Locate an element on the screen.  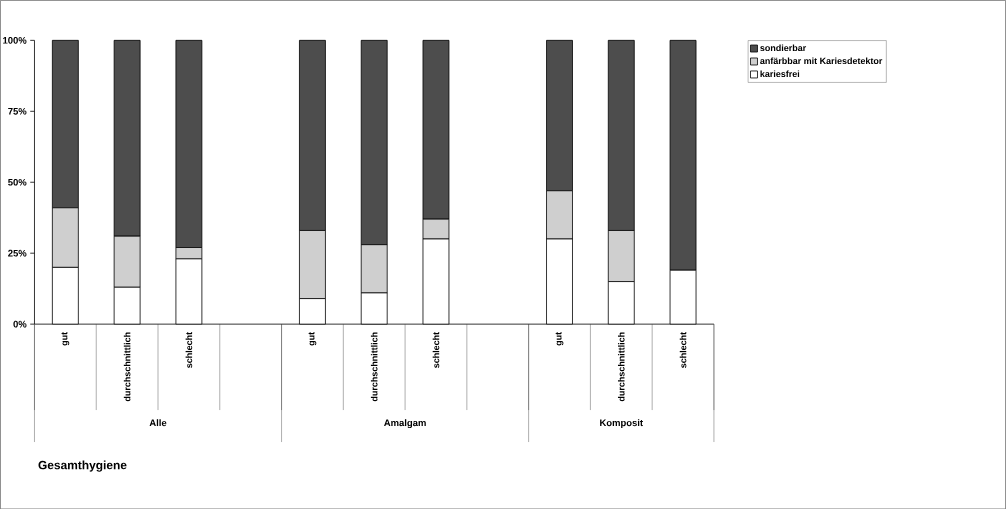
y-tick-label: 50% is located at coordinates (17, 182).